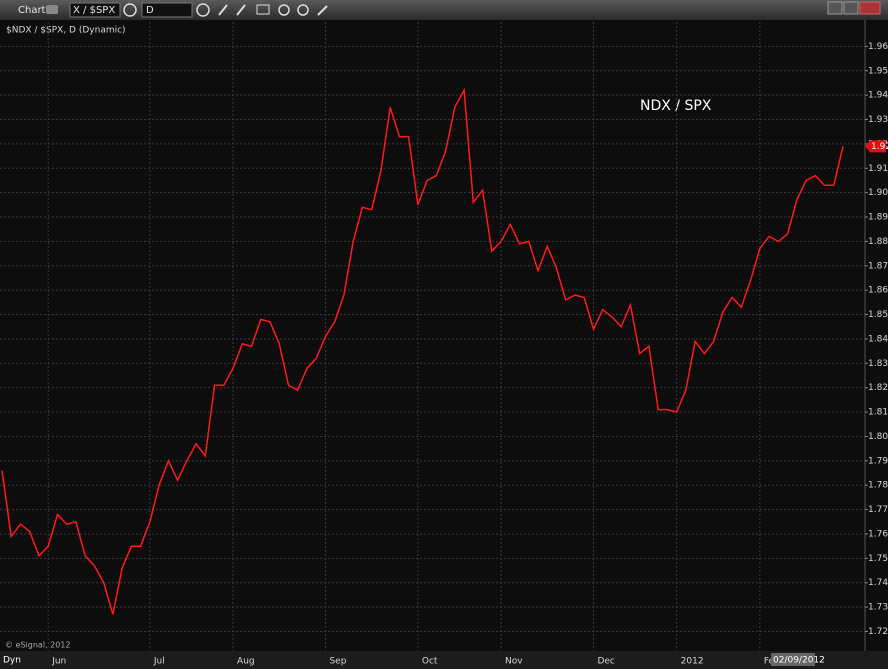  I want to click on y-tick-label: 1.79, so click(878, 461).